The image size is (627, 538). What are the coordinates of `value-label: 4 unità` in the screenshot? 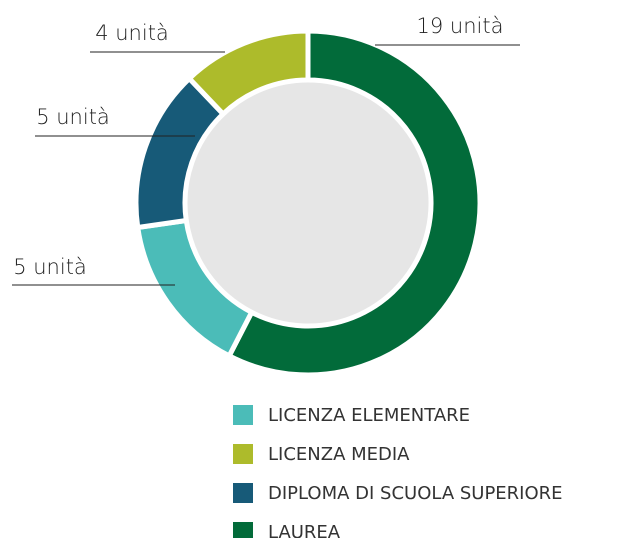 It's located at (132, 33).